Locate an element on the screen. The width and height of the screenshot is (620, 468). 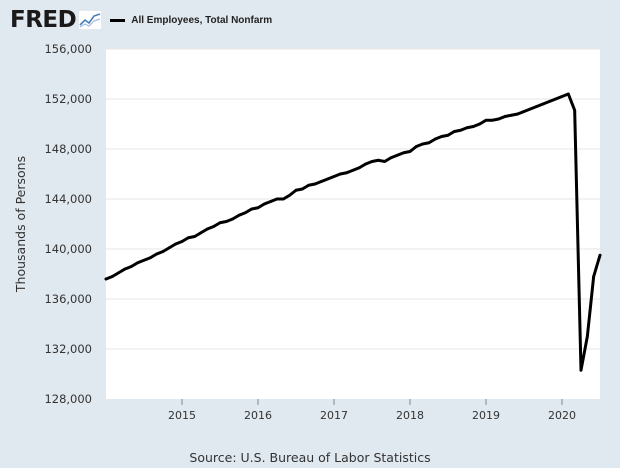
y-tick-label: 136,000 is located at coordinates (68, 299).